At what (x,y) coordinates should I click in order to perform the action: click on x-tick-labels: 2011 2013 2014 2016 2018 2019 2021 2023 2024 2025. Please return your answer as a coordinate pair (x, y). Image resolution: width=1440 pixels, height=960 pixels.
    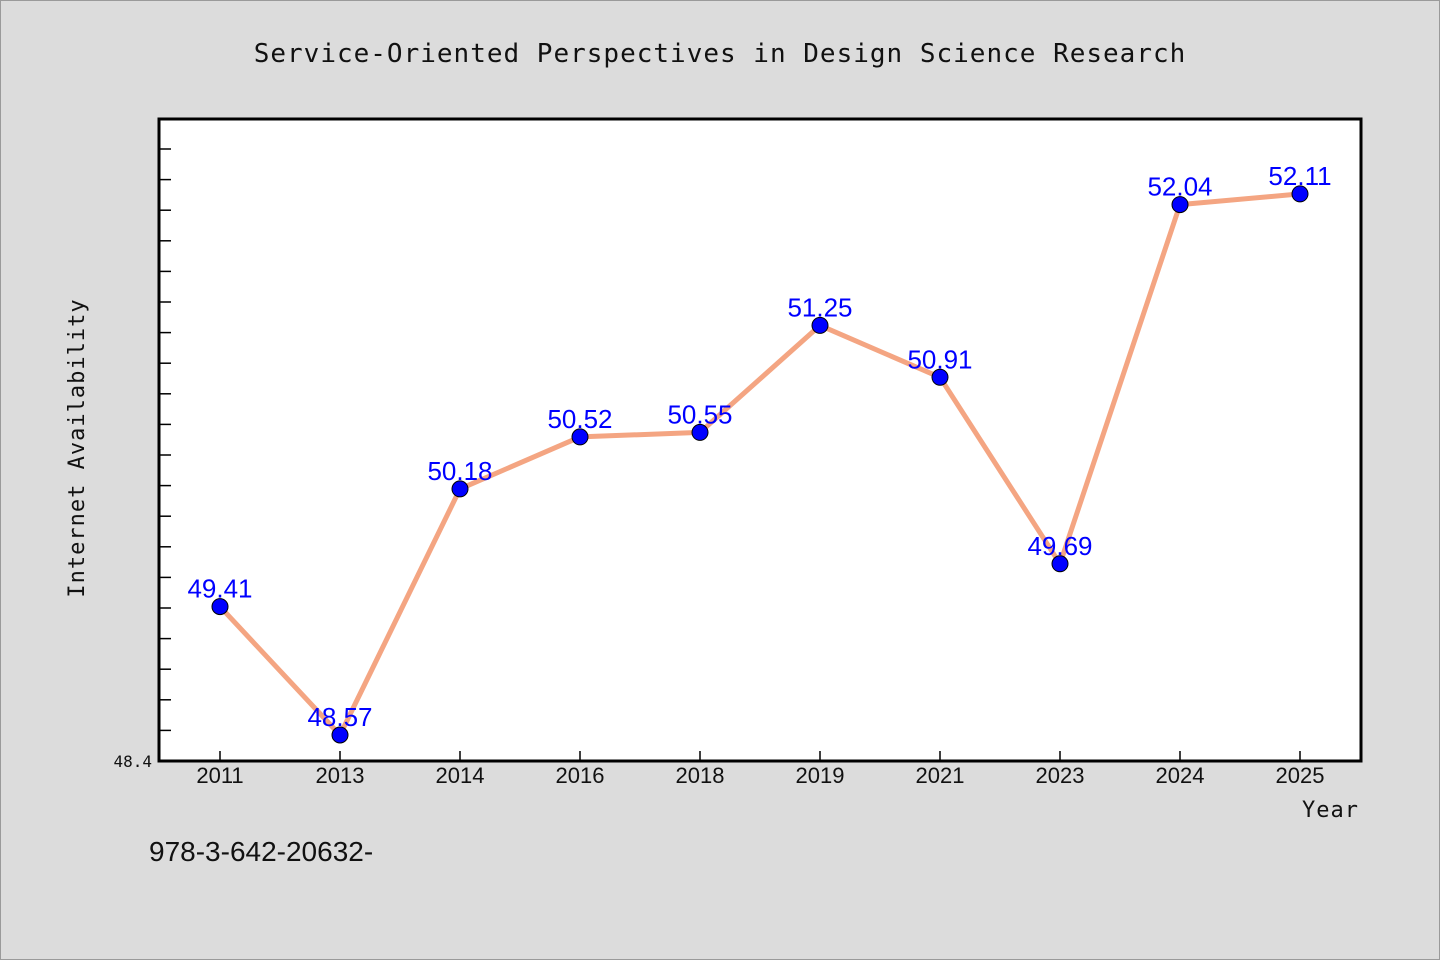
    Looking at the image, I should click on (760, 775).